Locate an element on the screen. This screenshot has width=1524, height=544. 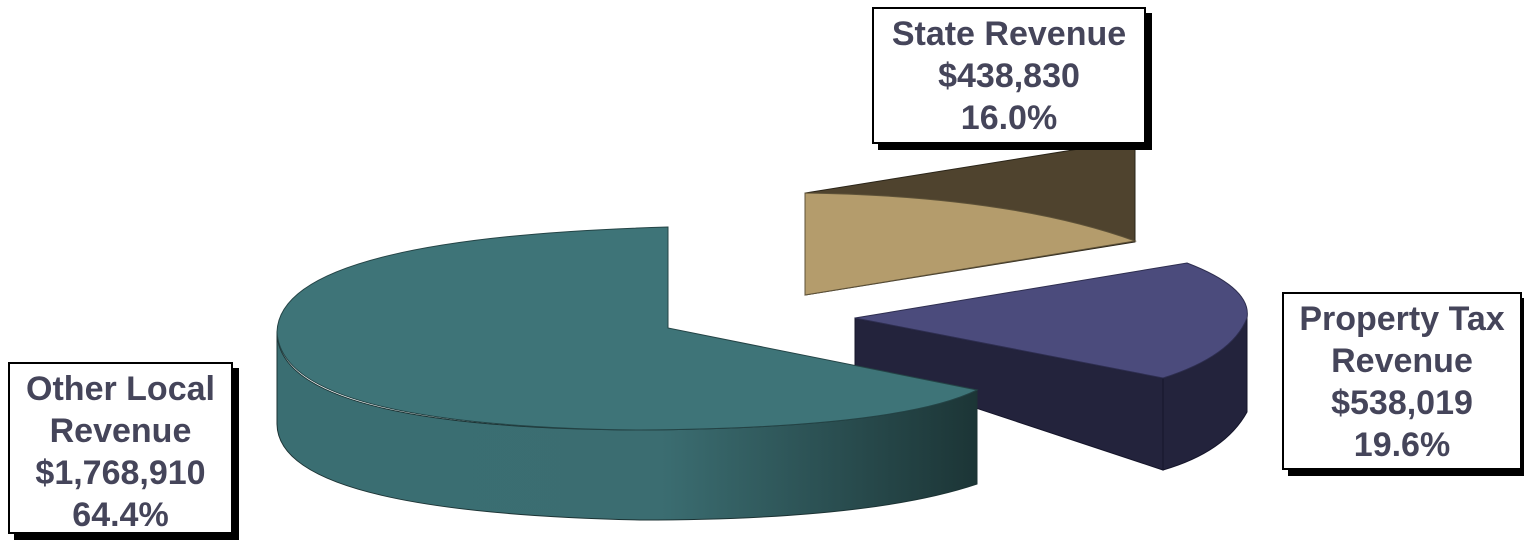
label-state-revenue: State Revenue $438,830 16.0% is located at coordinates (1009, 75).